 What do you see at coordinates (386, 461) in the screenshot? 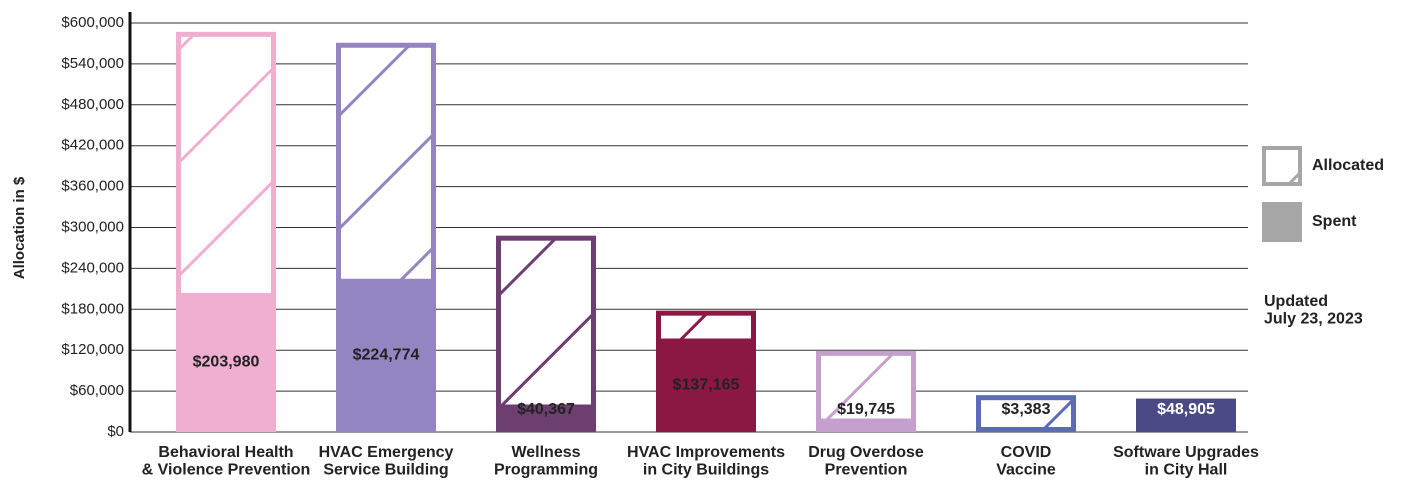
I see `x-tick-label: HVAC Emergency Service Building` at bounding box center [386, 461].